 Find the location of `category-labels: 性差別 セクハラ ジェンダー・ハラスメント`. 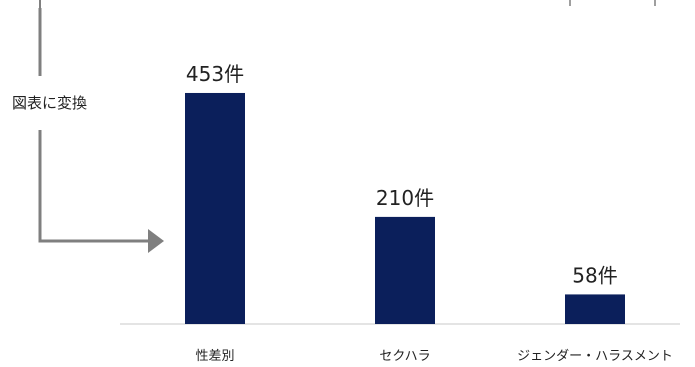

category-labels: 性差別 セクハラ ジェンダー・ハラスメント is located at coordinates (433, 356).